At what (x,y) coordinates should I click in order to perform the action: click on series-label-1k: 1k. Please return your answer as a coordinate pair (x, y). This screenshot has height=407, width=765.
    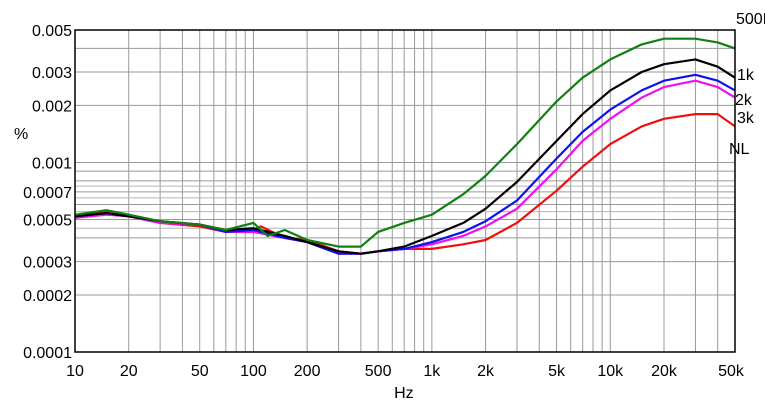
    Looking at the image, I should click on (746, 75).